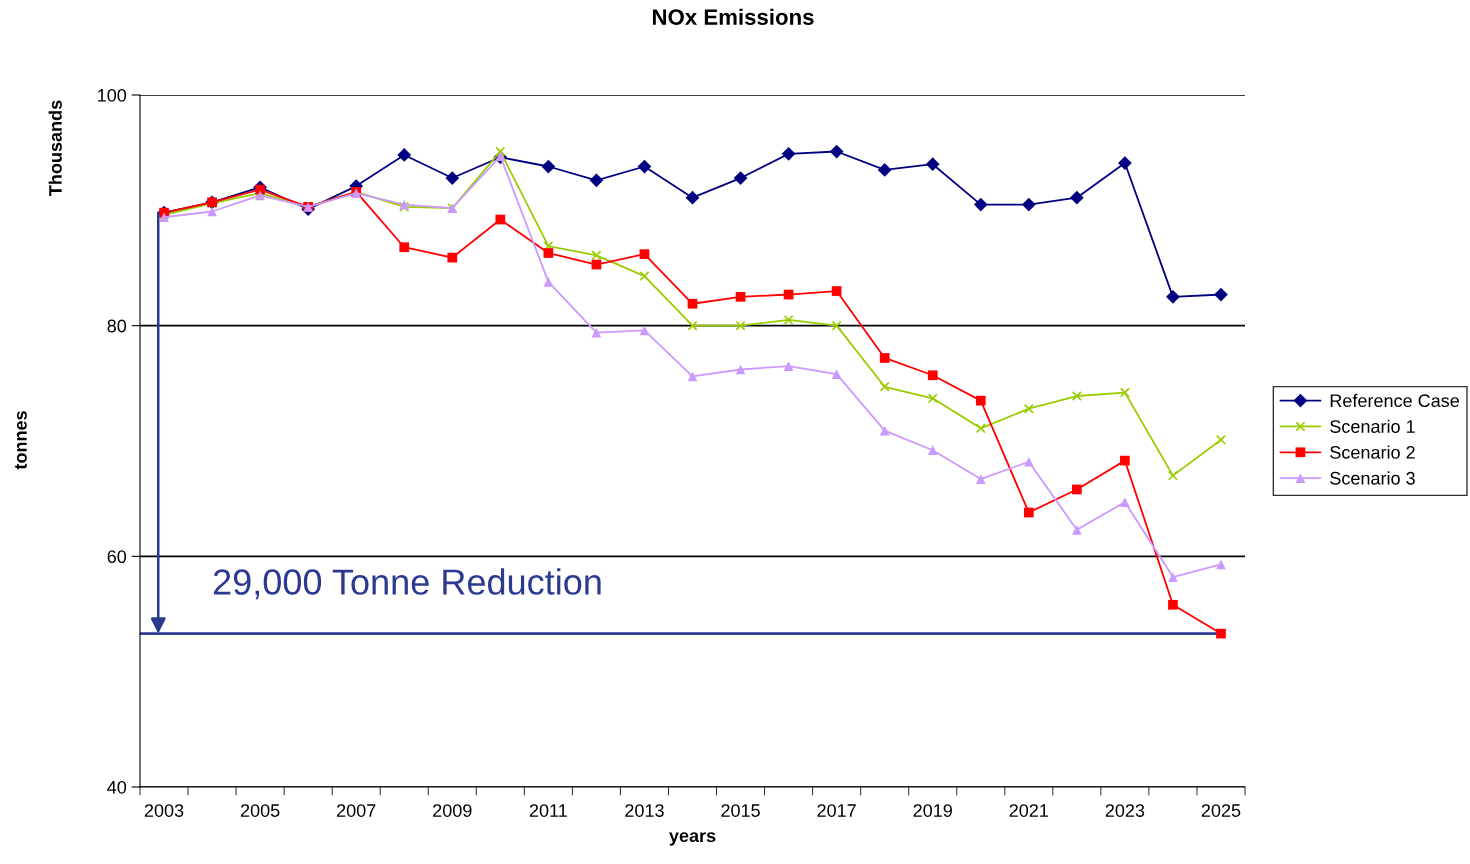 The image size is (1470, 864). What do you see at coordinates (1372, 426) in the screenshot?
I see `legend-label: Scenario 1` at bounding box center [1372, 426].